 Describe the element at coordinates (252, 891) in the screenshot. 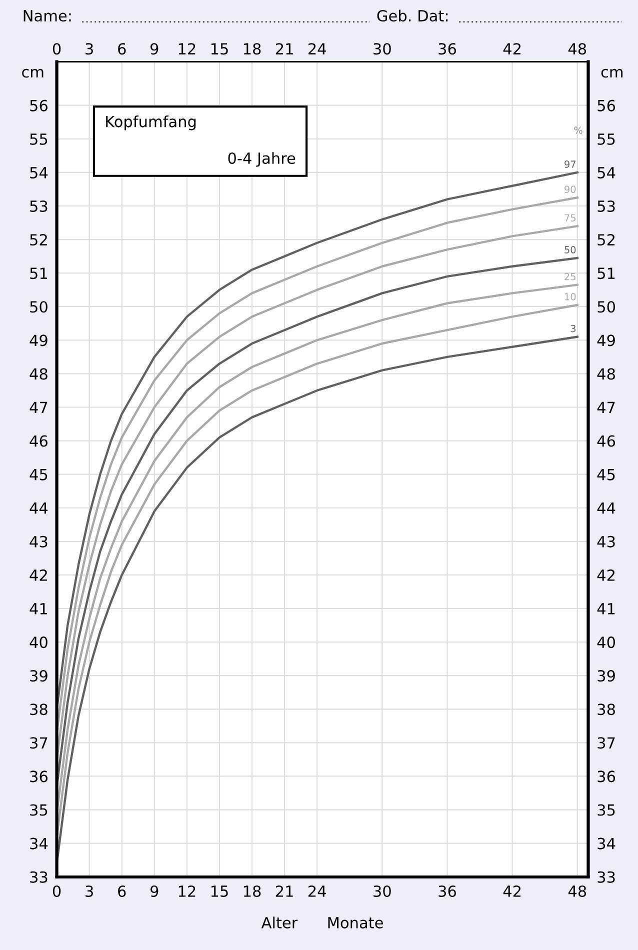

I see `x2-tick-label: 18` at that location.